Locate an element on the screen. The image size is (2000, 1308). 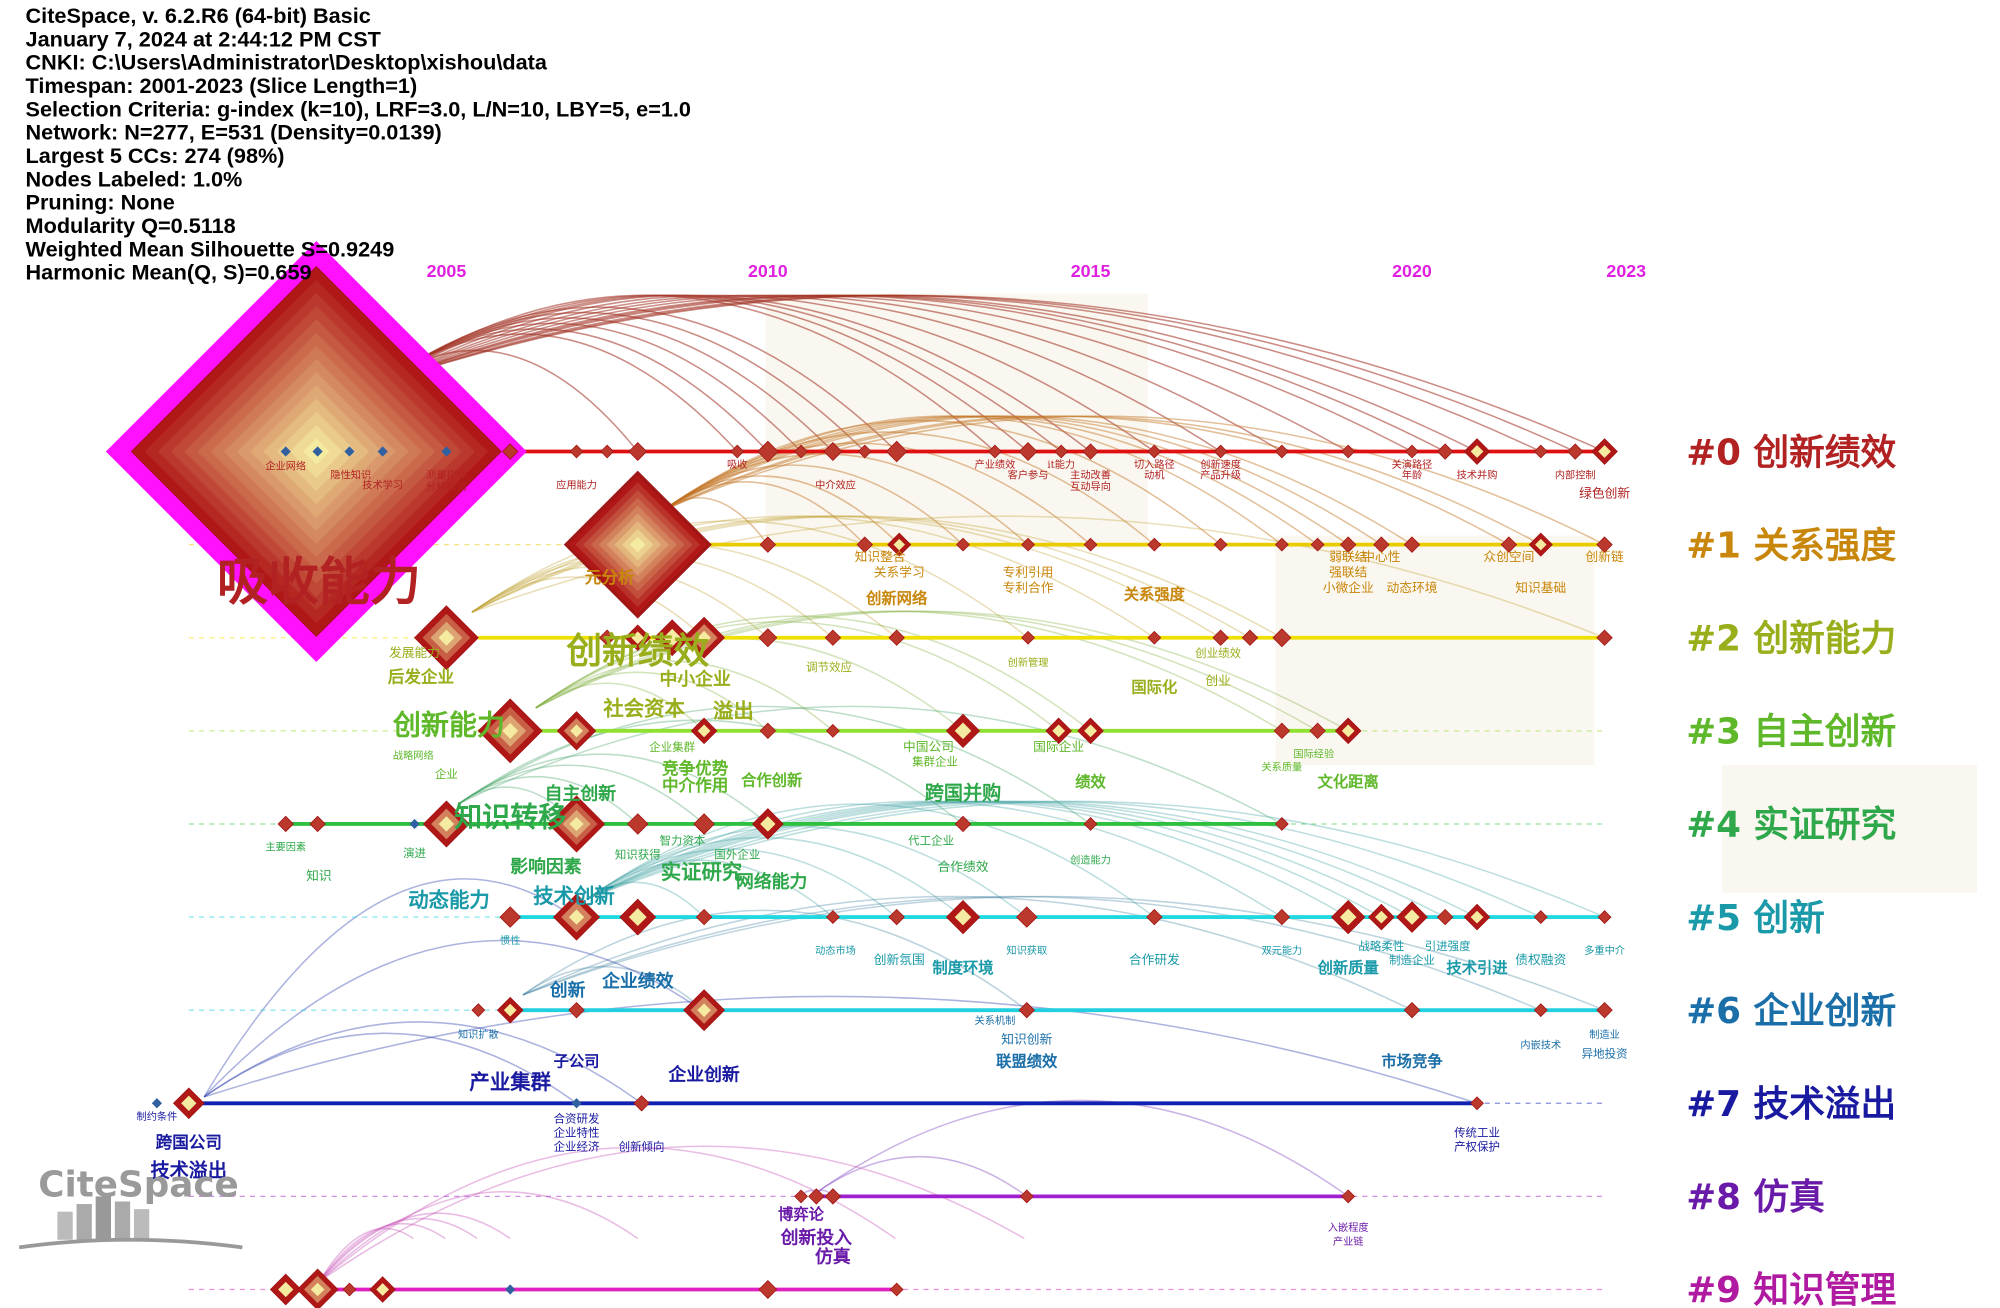
keyword-label: 主要因素 is located at coordinates (285, 847).